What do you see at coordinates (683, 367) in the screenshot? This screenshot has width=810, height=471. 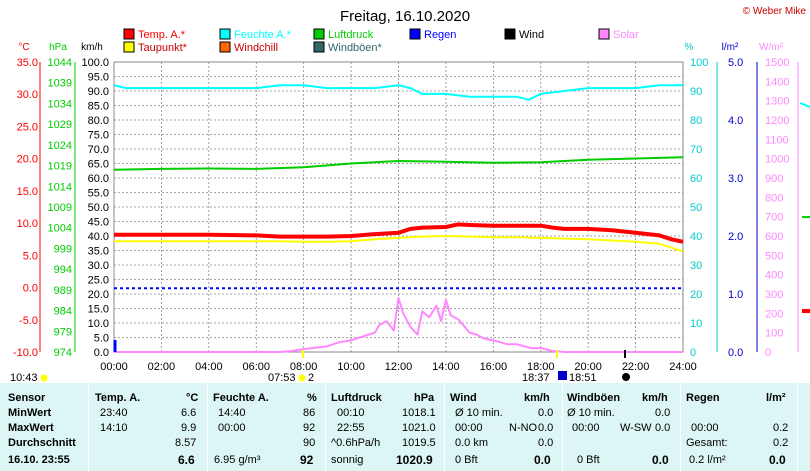 I see `x-tick-label: 24:00` at bounding box center [683, 367].